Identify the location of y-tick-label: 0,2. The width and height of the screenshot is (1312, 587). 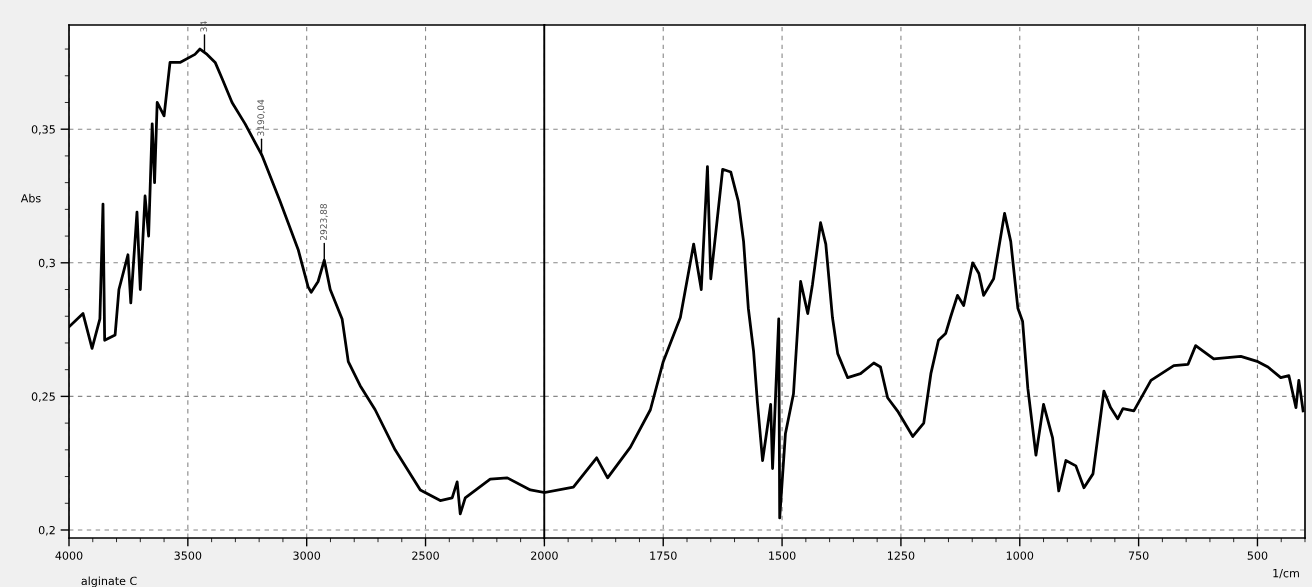
(46, 530).